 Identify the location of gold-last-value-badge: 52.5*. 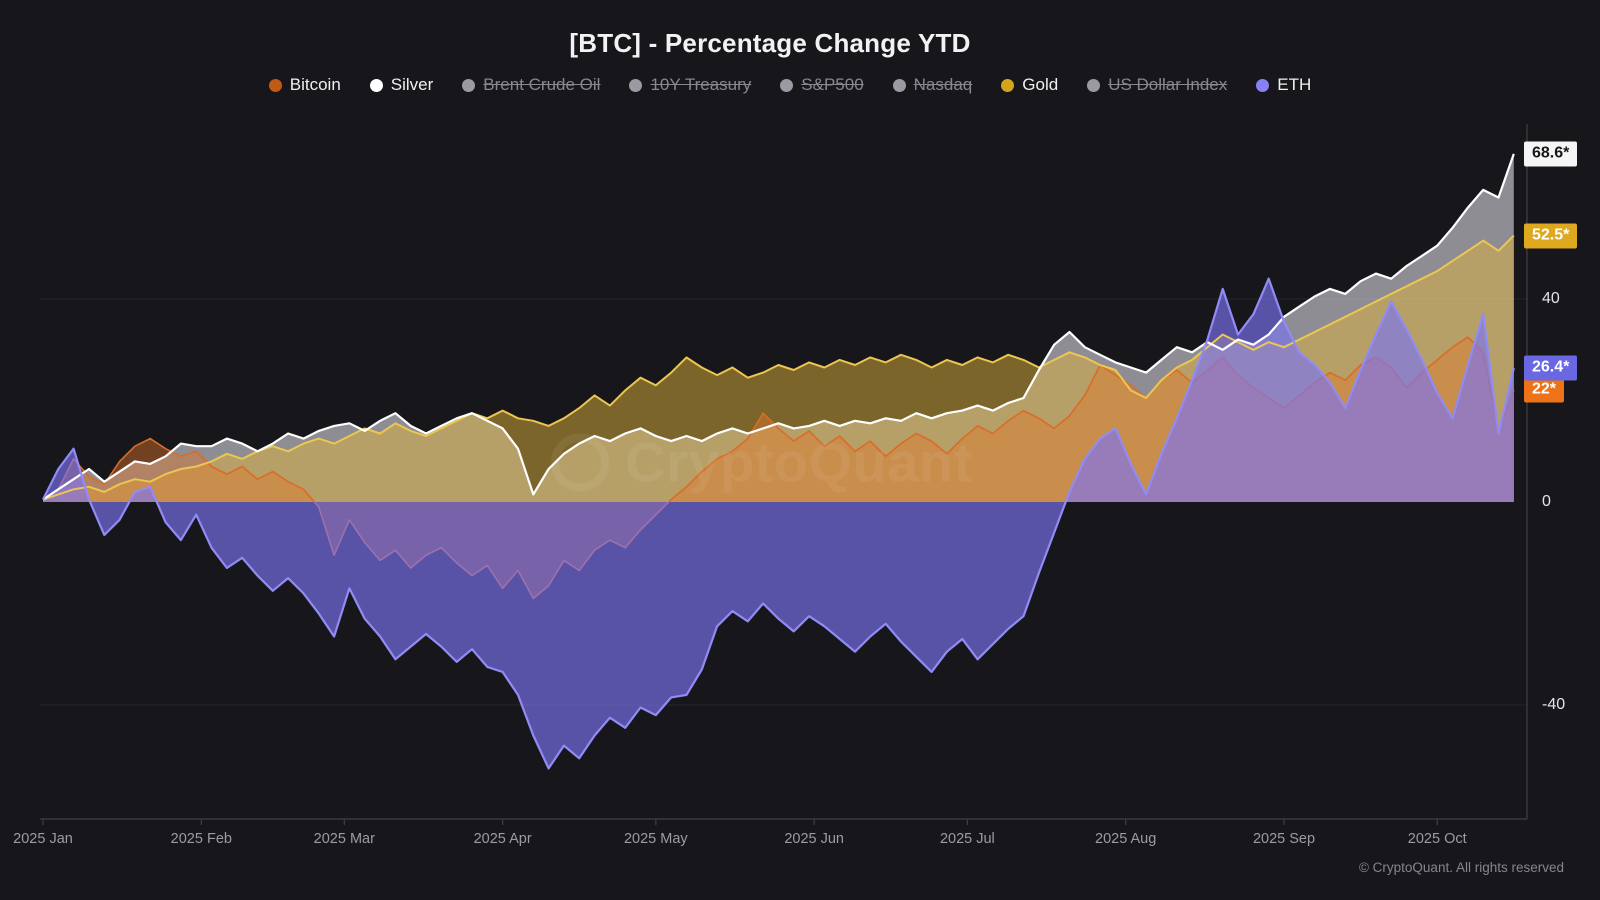
(1551, 236).